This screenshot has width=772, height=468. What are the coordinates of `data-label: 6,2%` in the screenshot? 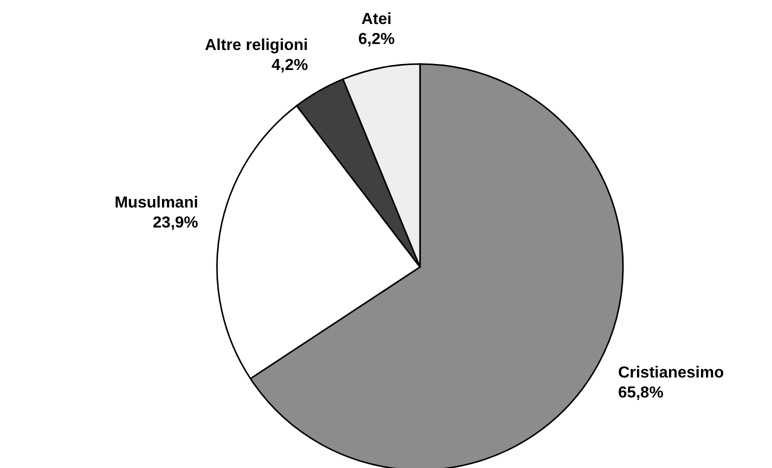 It's located at (376, 39).